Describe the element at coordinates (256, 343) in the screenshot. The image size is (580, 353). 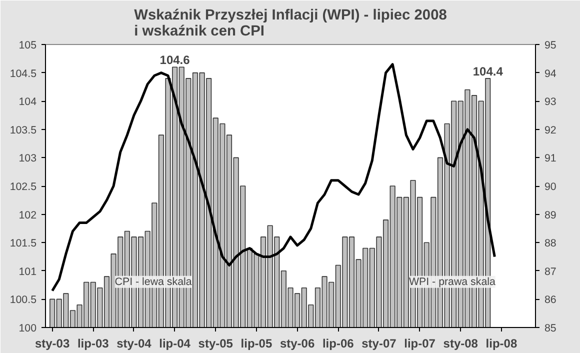
I see `x-tick-label: lip-05` at that location.